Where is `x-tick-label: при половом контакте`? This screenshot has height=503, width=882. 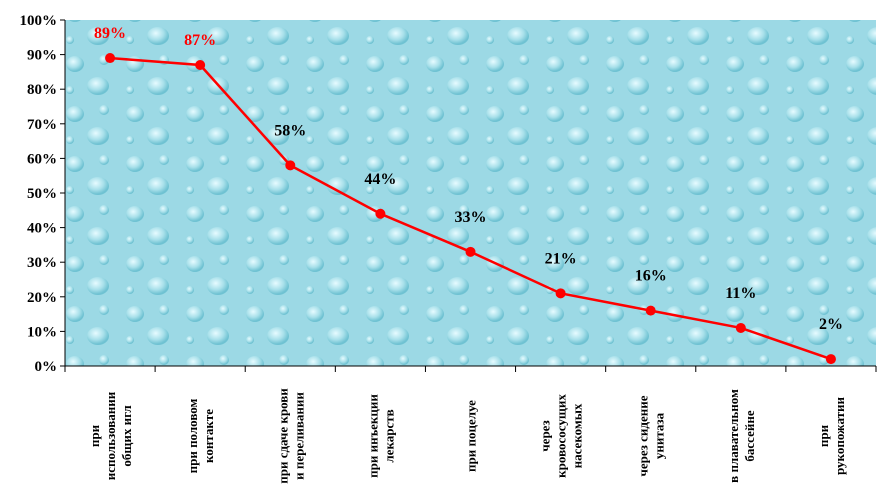
x-tick-label: при половом контакте is located at coordinates (200, 435).